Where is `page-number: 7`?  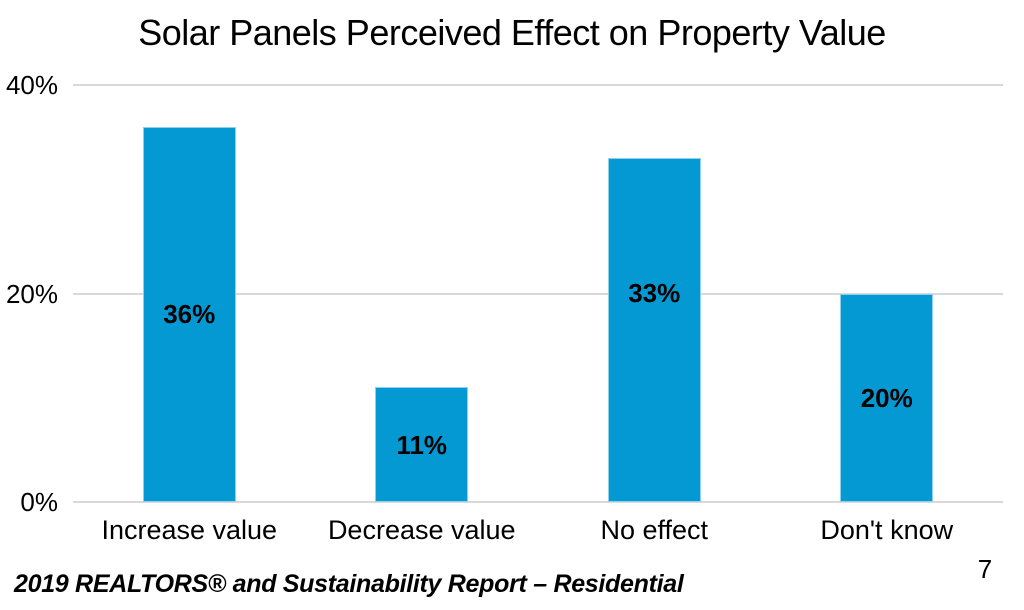
page-number: 7 is located at coordinates (985, 569).